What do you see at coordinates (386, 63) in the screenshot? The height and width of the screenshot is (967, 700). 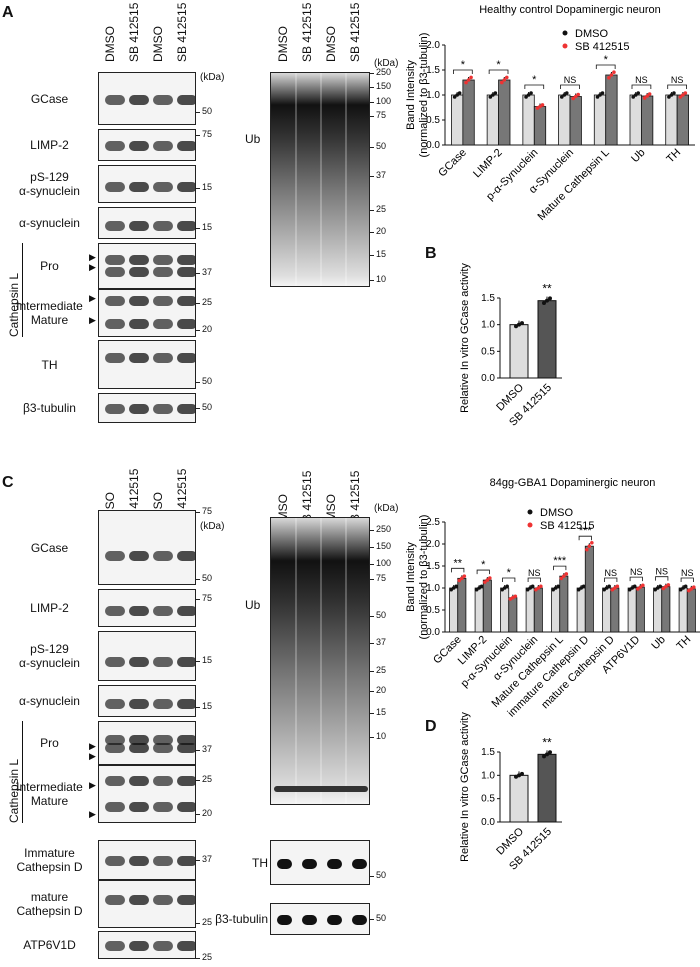 I see `kda-label: (kDa)` at bounding box center [386, 63].